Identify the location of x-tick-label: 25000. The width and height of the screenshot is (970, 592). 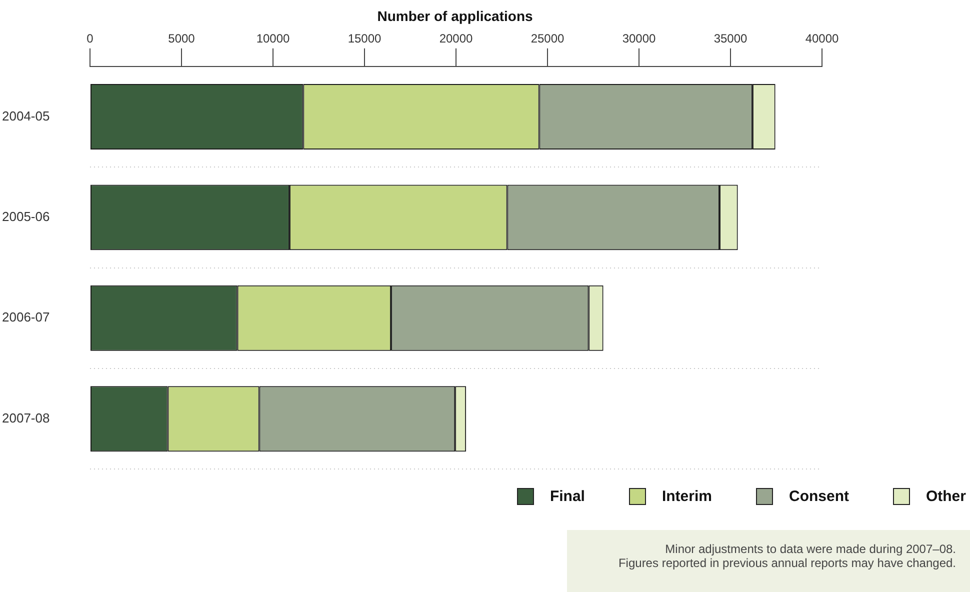
(547, 39).